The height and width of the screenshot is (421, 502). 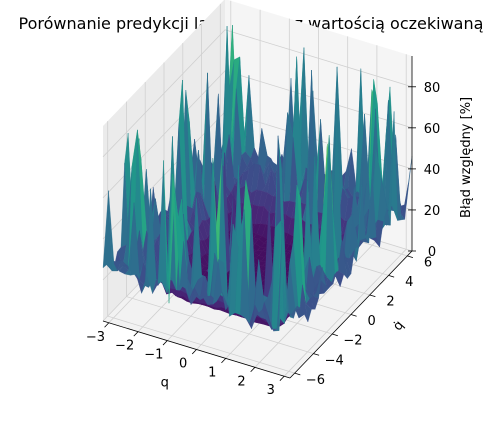 I want to click on z-axis-label: Błąd względny [%], so click(x=466, y=157).